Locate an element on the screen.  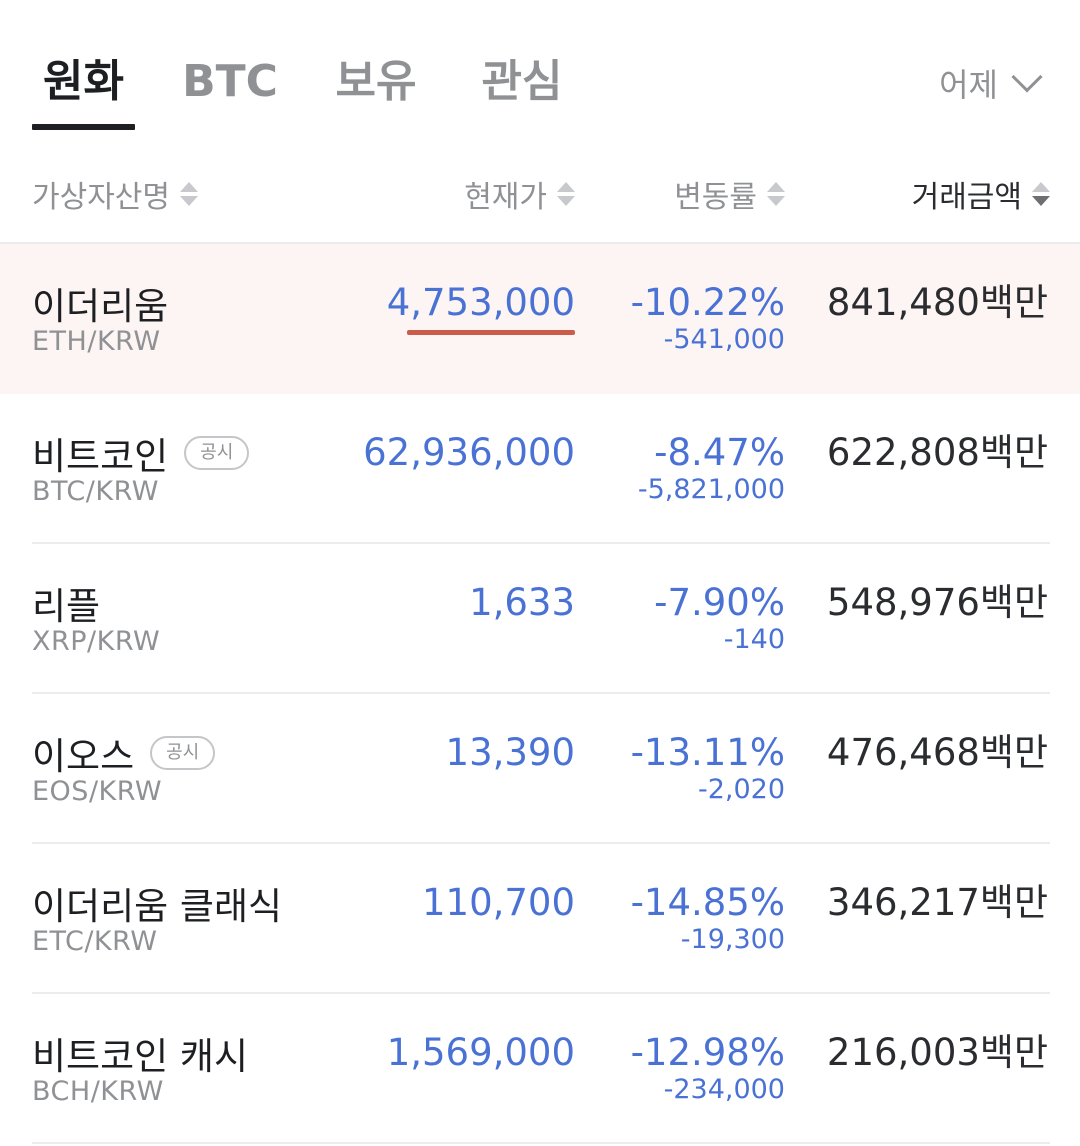
sort-by-price: 현재가 is located at coordinates (519, 194).